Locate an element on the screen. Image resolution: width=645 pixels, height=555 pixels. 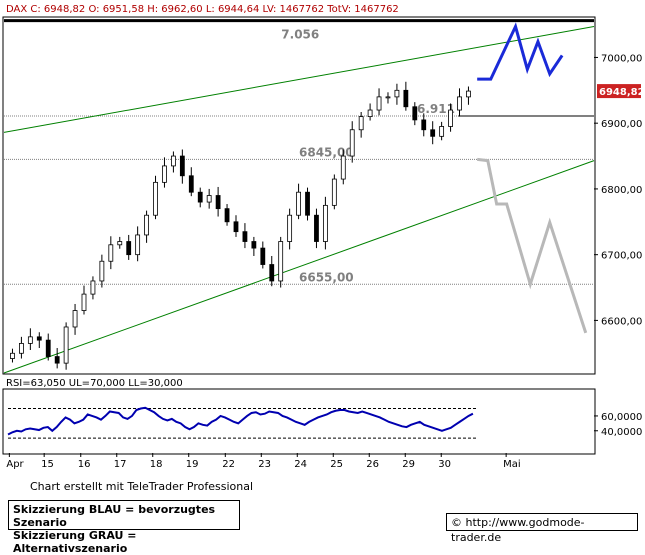
rsi-axis: 40,0000 60,0000 is located at coordinates (618, 425).